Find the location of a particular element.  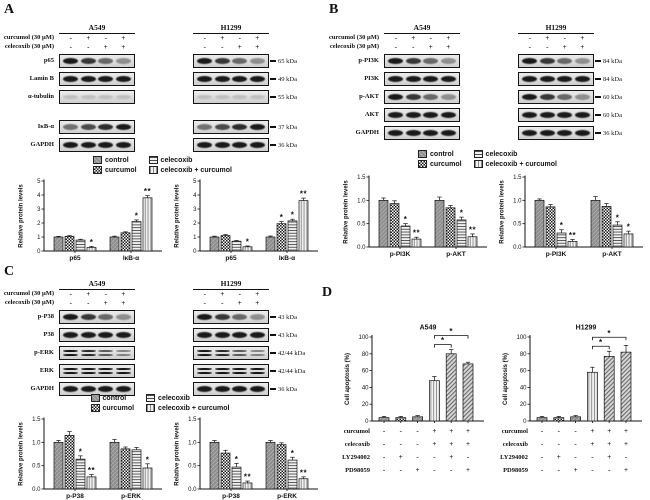

kda-value: 36 kDa is located at coordinates (287, 389).